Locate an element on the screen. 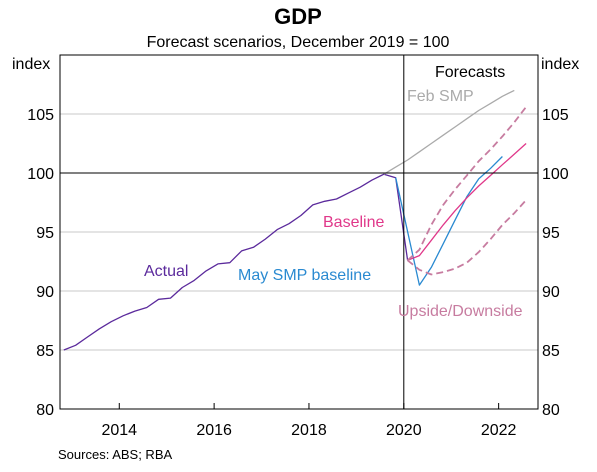 This screenshot has width=597, height=472. annotation-baseline: Baseline is located at coordinates (353, 222).